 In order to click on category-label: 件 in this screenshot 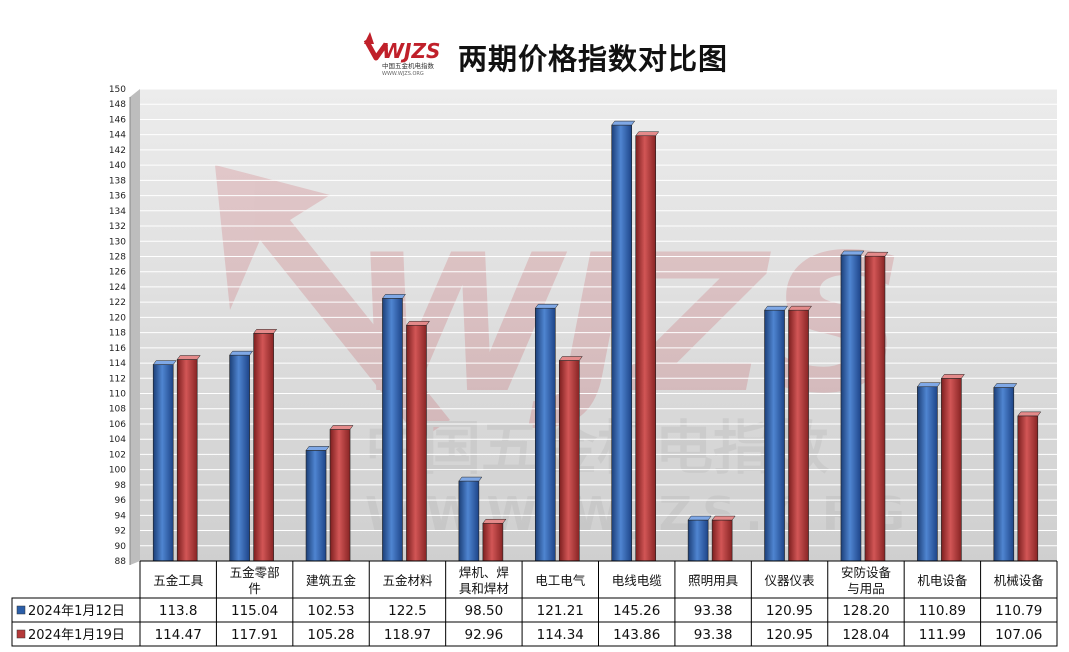, I will do `click(254, 588)`.